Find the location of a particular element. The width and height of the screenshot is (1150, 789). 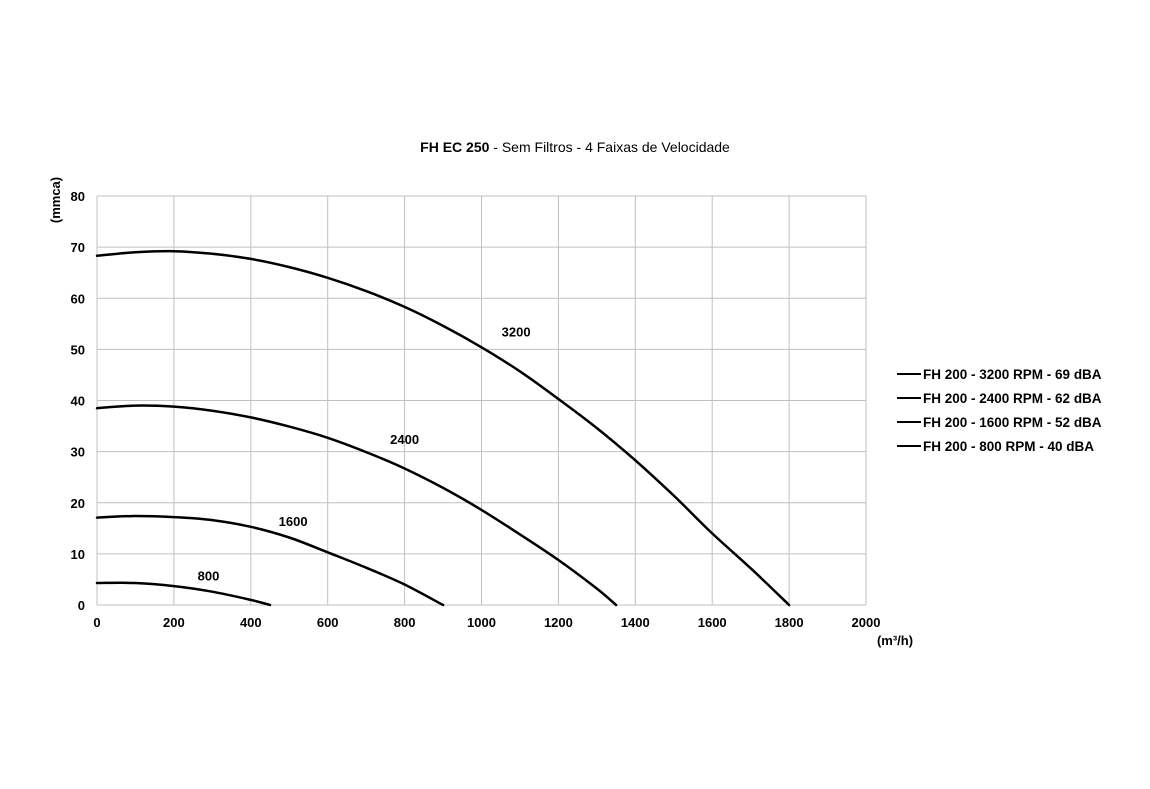

y-axis-label: (mmca) is located at coordinates (55, 200).